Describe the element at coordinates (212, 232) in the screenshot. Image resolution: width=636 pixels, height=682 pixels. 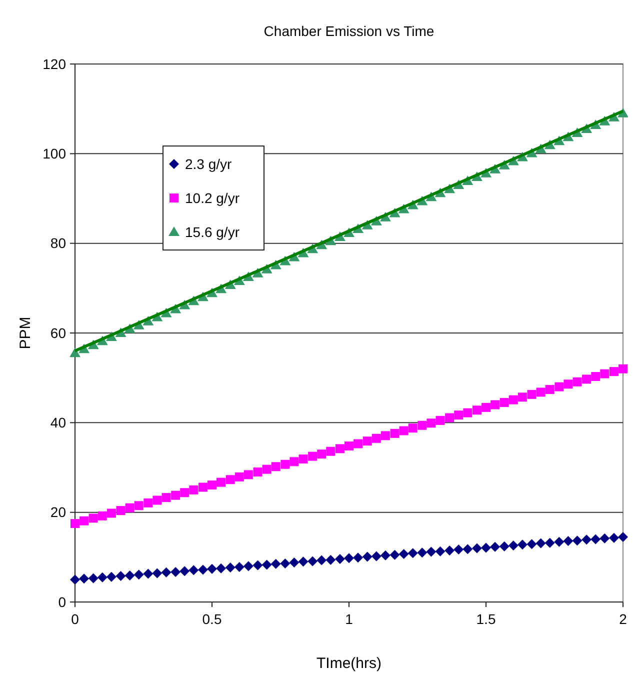
I see `legend-label: 15.6 g/yr` at that location.